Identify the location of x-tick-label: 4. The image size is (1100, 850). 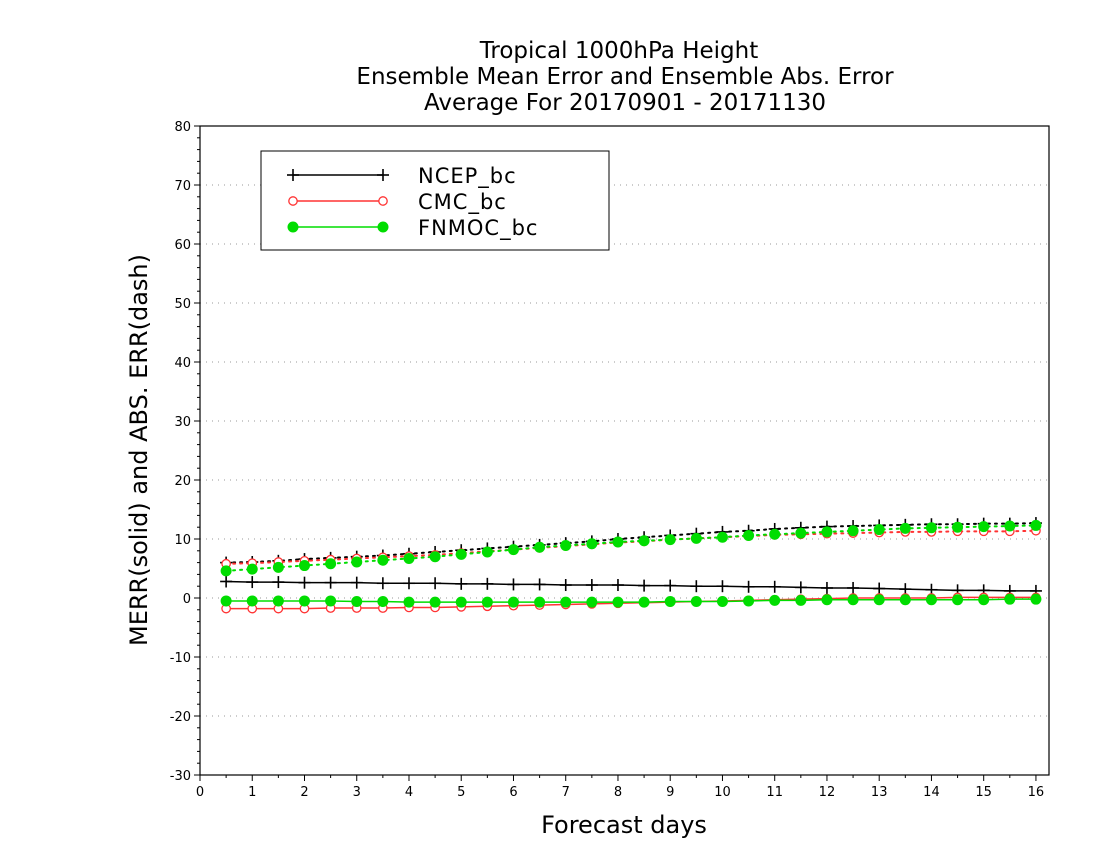
(409, 792).